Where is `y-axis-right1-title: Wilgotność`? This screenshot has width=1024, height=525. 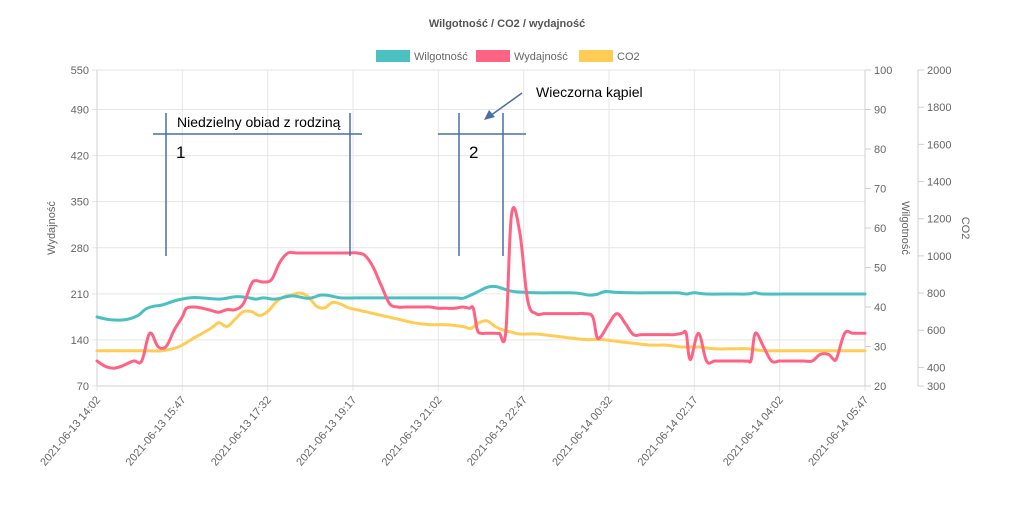
y-axis-right1-title: Wilgotność is located at coordinates (905, 228).